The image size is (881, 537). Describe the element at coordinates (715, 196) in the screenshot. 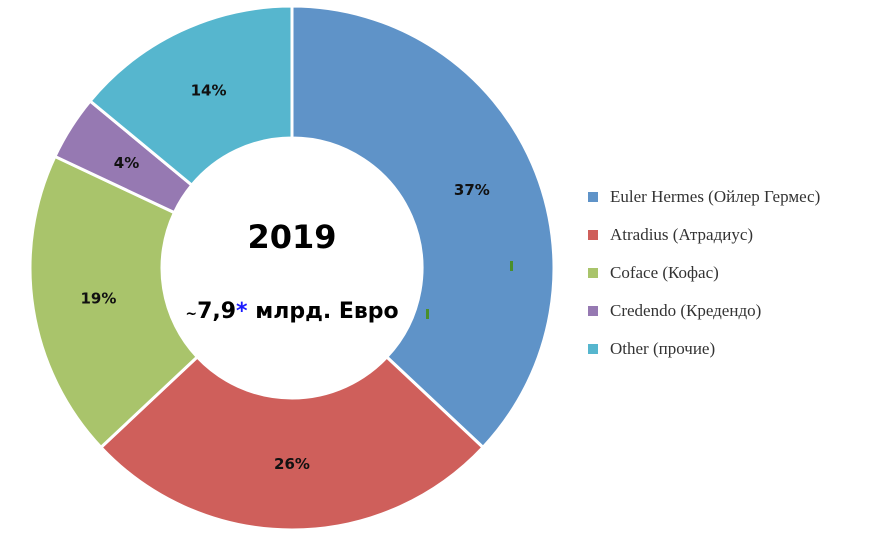

I see `legend-label-euler-hermes: Euler Hermes (Ойлер Гермес)` at that location.